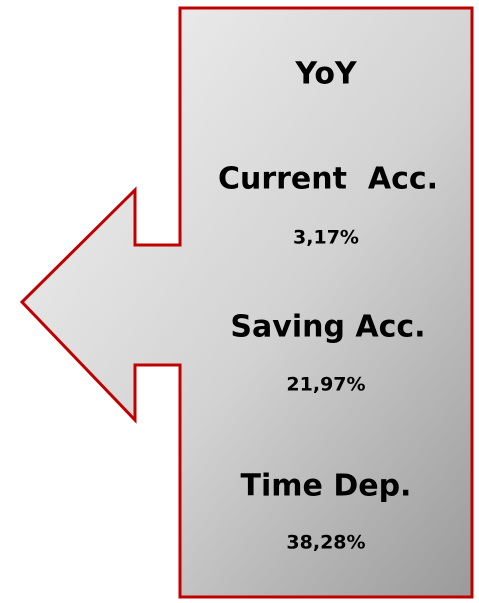 The image size is (479, 603). Describe the element at coordinates (326, 486) in the screenshot. I see `item-label: Time Dep.` at that location.